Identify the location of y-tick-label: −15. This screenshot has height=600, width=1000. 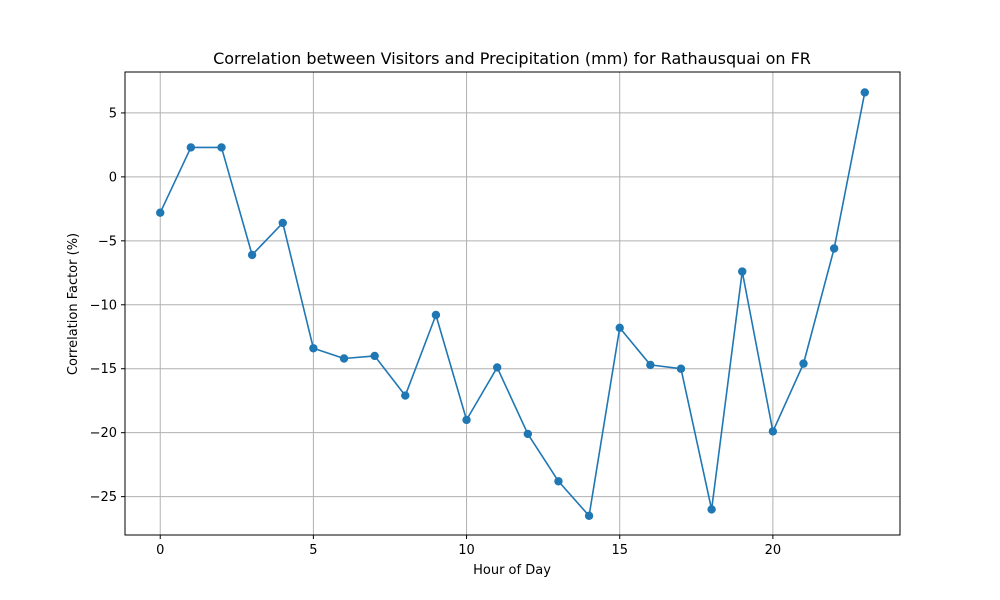
(103, 369).